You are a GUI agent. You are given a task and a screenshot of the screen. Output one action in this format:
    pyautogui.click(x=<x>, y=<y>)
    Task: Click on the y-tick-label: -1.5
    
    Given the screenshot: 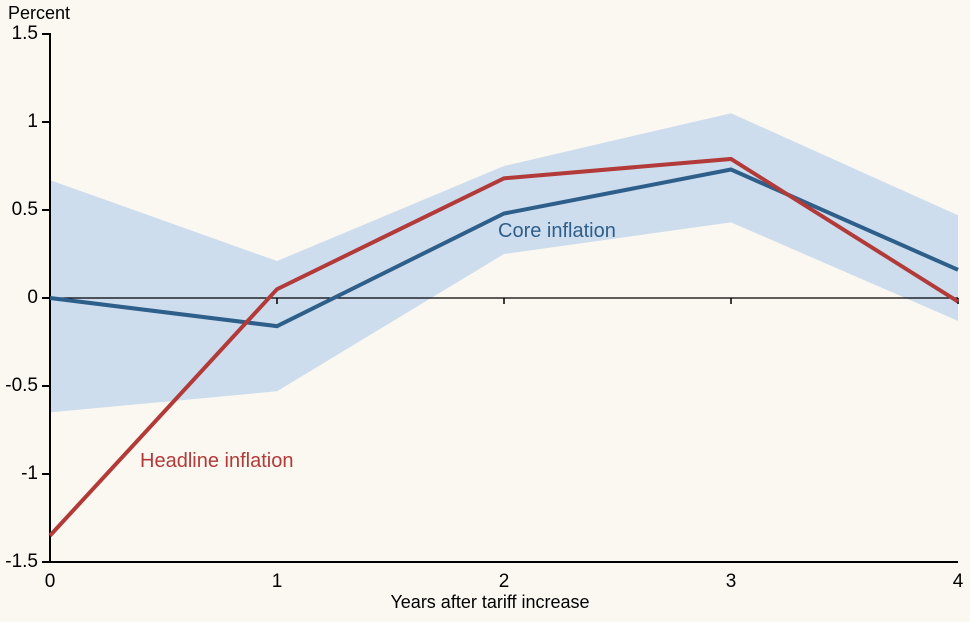 What is the action you would take?
    pyautogui.click(x=21, y=561)
    